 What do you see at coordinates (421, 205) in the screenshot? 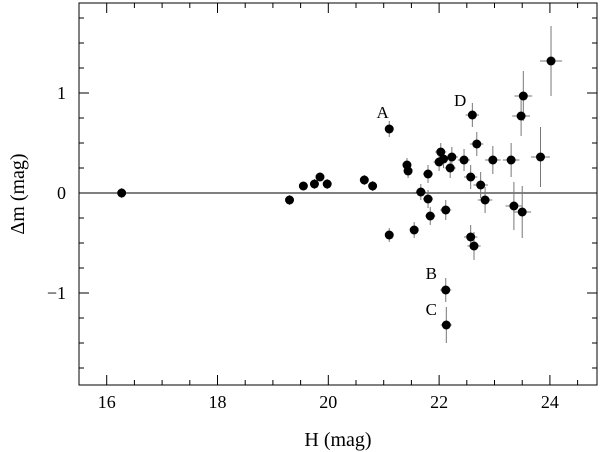
I see `point-annotations: A D BC` at bounding box center [421, 205].